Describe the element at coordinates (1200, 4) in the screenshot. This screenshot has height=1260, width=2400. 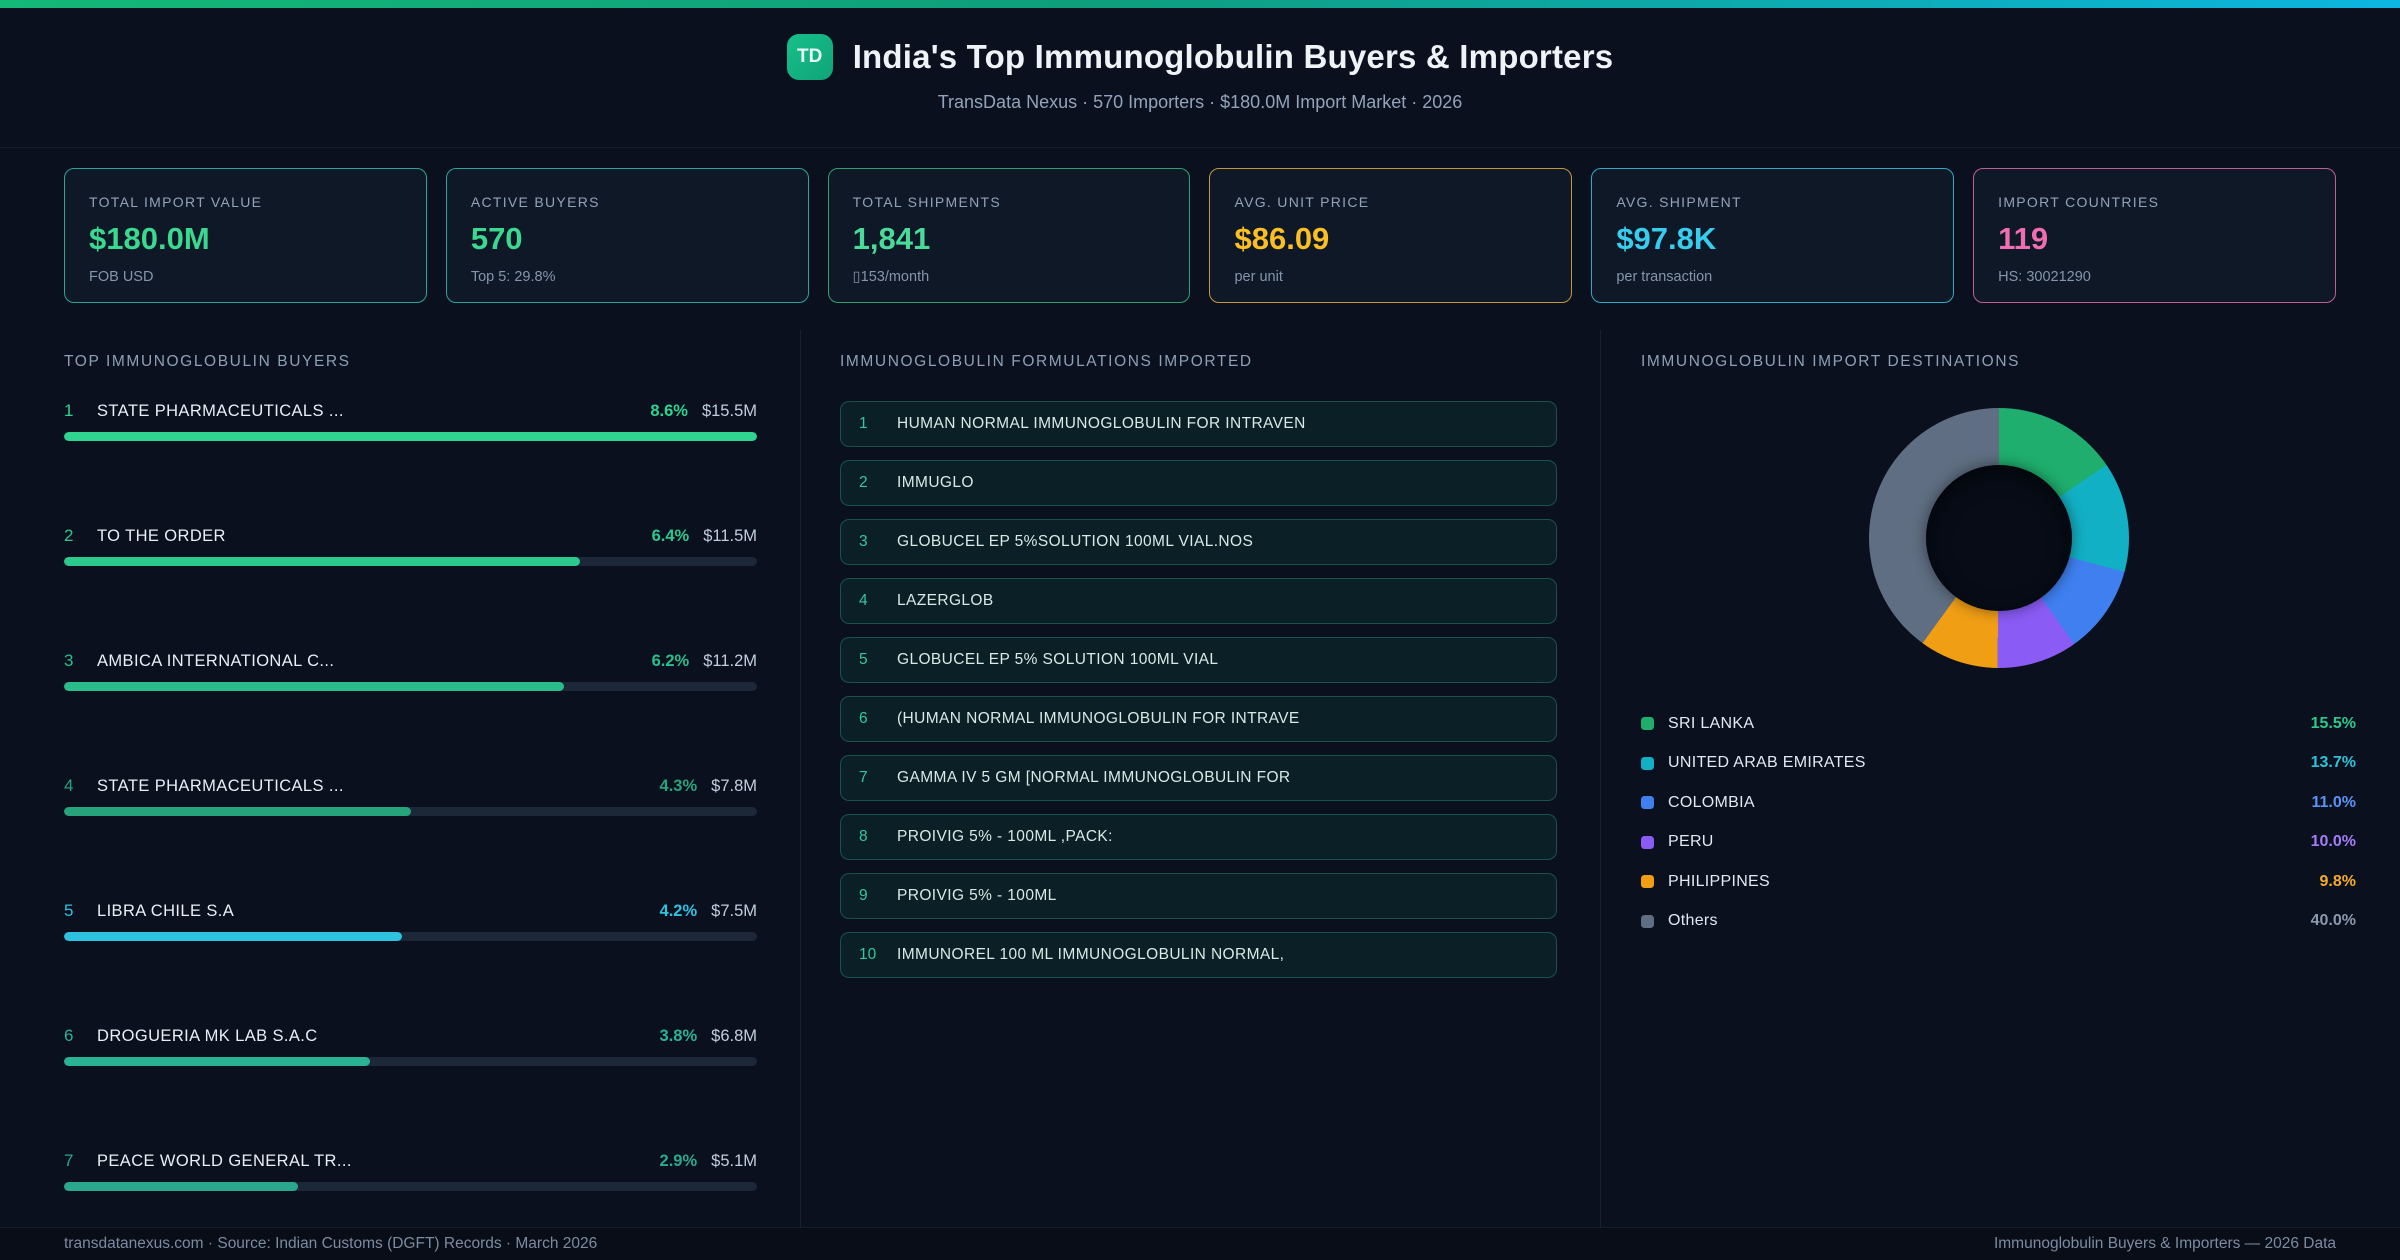
I see `accent-bar` at that location.